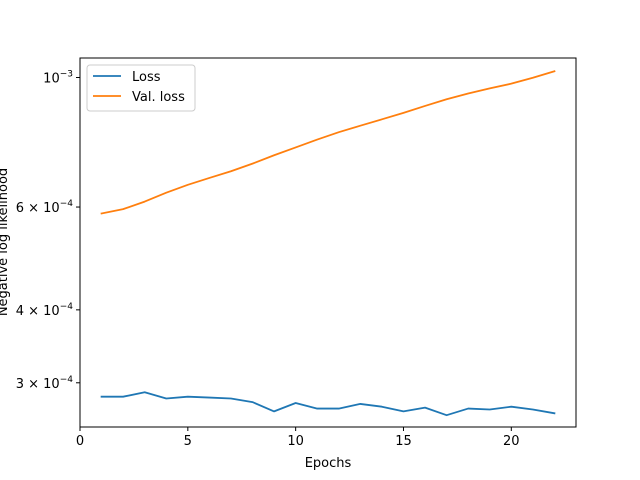 This screenshot has height=480, width=640. What do you see at coordinates (48, 231) in the screenshot?
I see `y-axis-ticks: 3 × 10−44 × 10−46 × 10−410−3` at bounding box center [48, 231].